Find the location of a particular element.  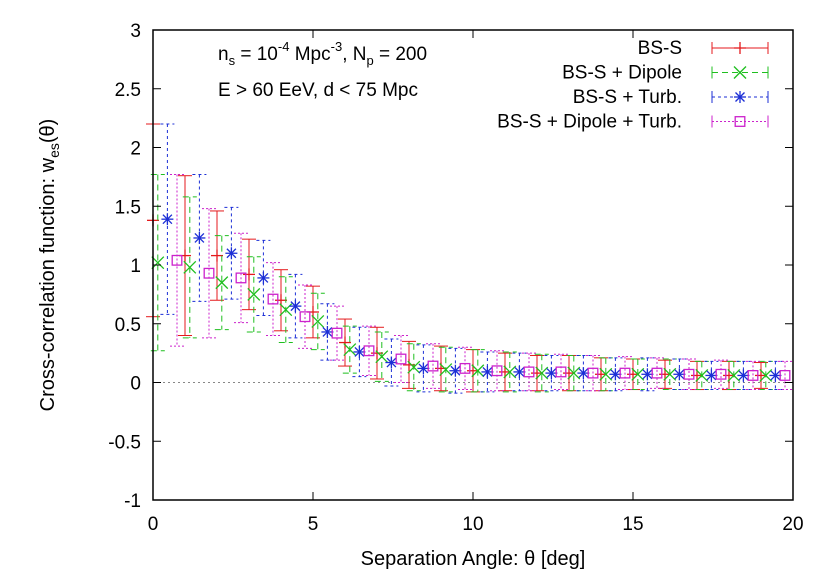

legend-label: BS-S is located at coordinates (660, 48).